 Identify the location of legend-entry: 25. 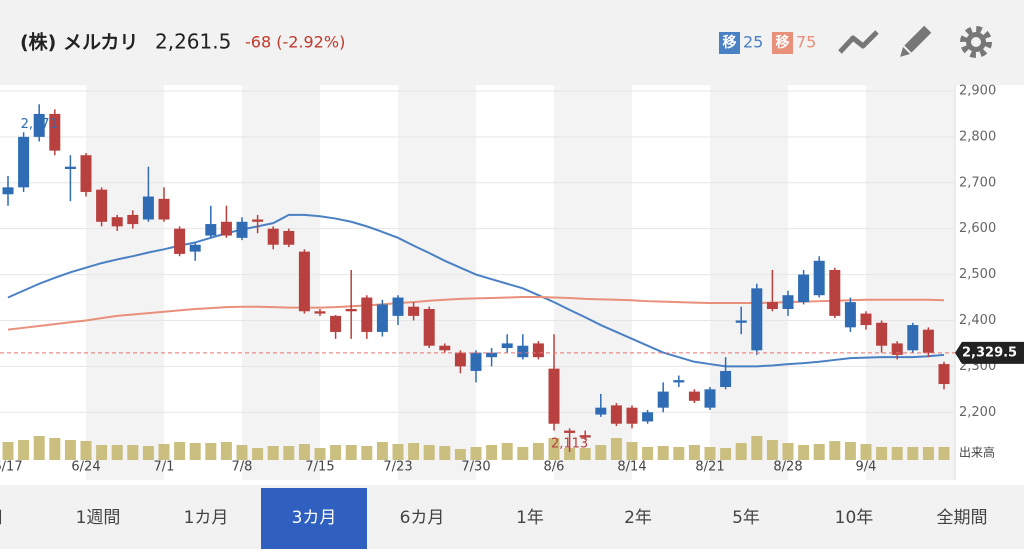
(753, 42).